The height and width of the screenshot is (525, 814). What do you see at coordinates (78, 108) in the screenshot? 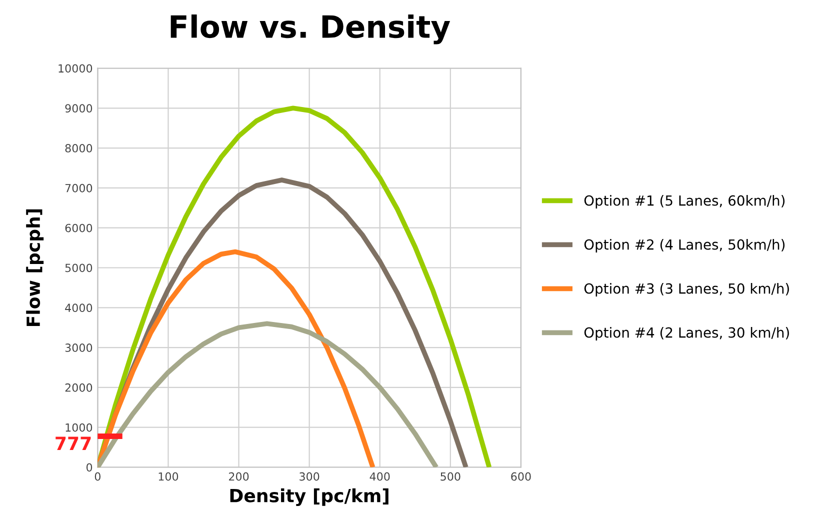
I see `y-tick-label: 9000` at bounding box center [78, 108].